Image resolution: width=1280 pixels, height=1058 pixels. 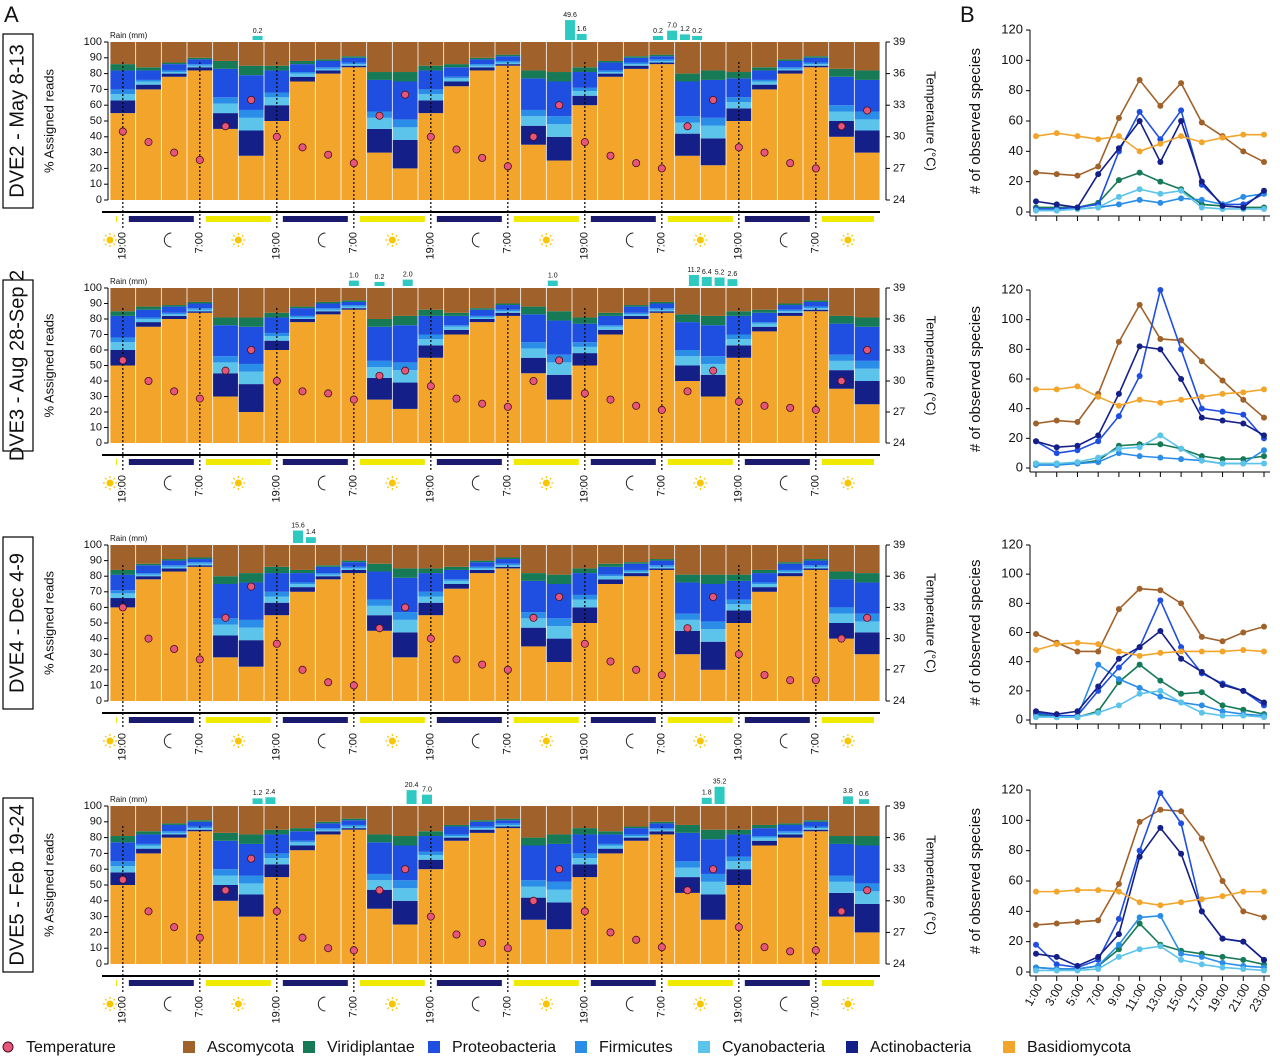 I want to click on rain-bar, so click(x=672, y=35).